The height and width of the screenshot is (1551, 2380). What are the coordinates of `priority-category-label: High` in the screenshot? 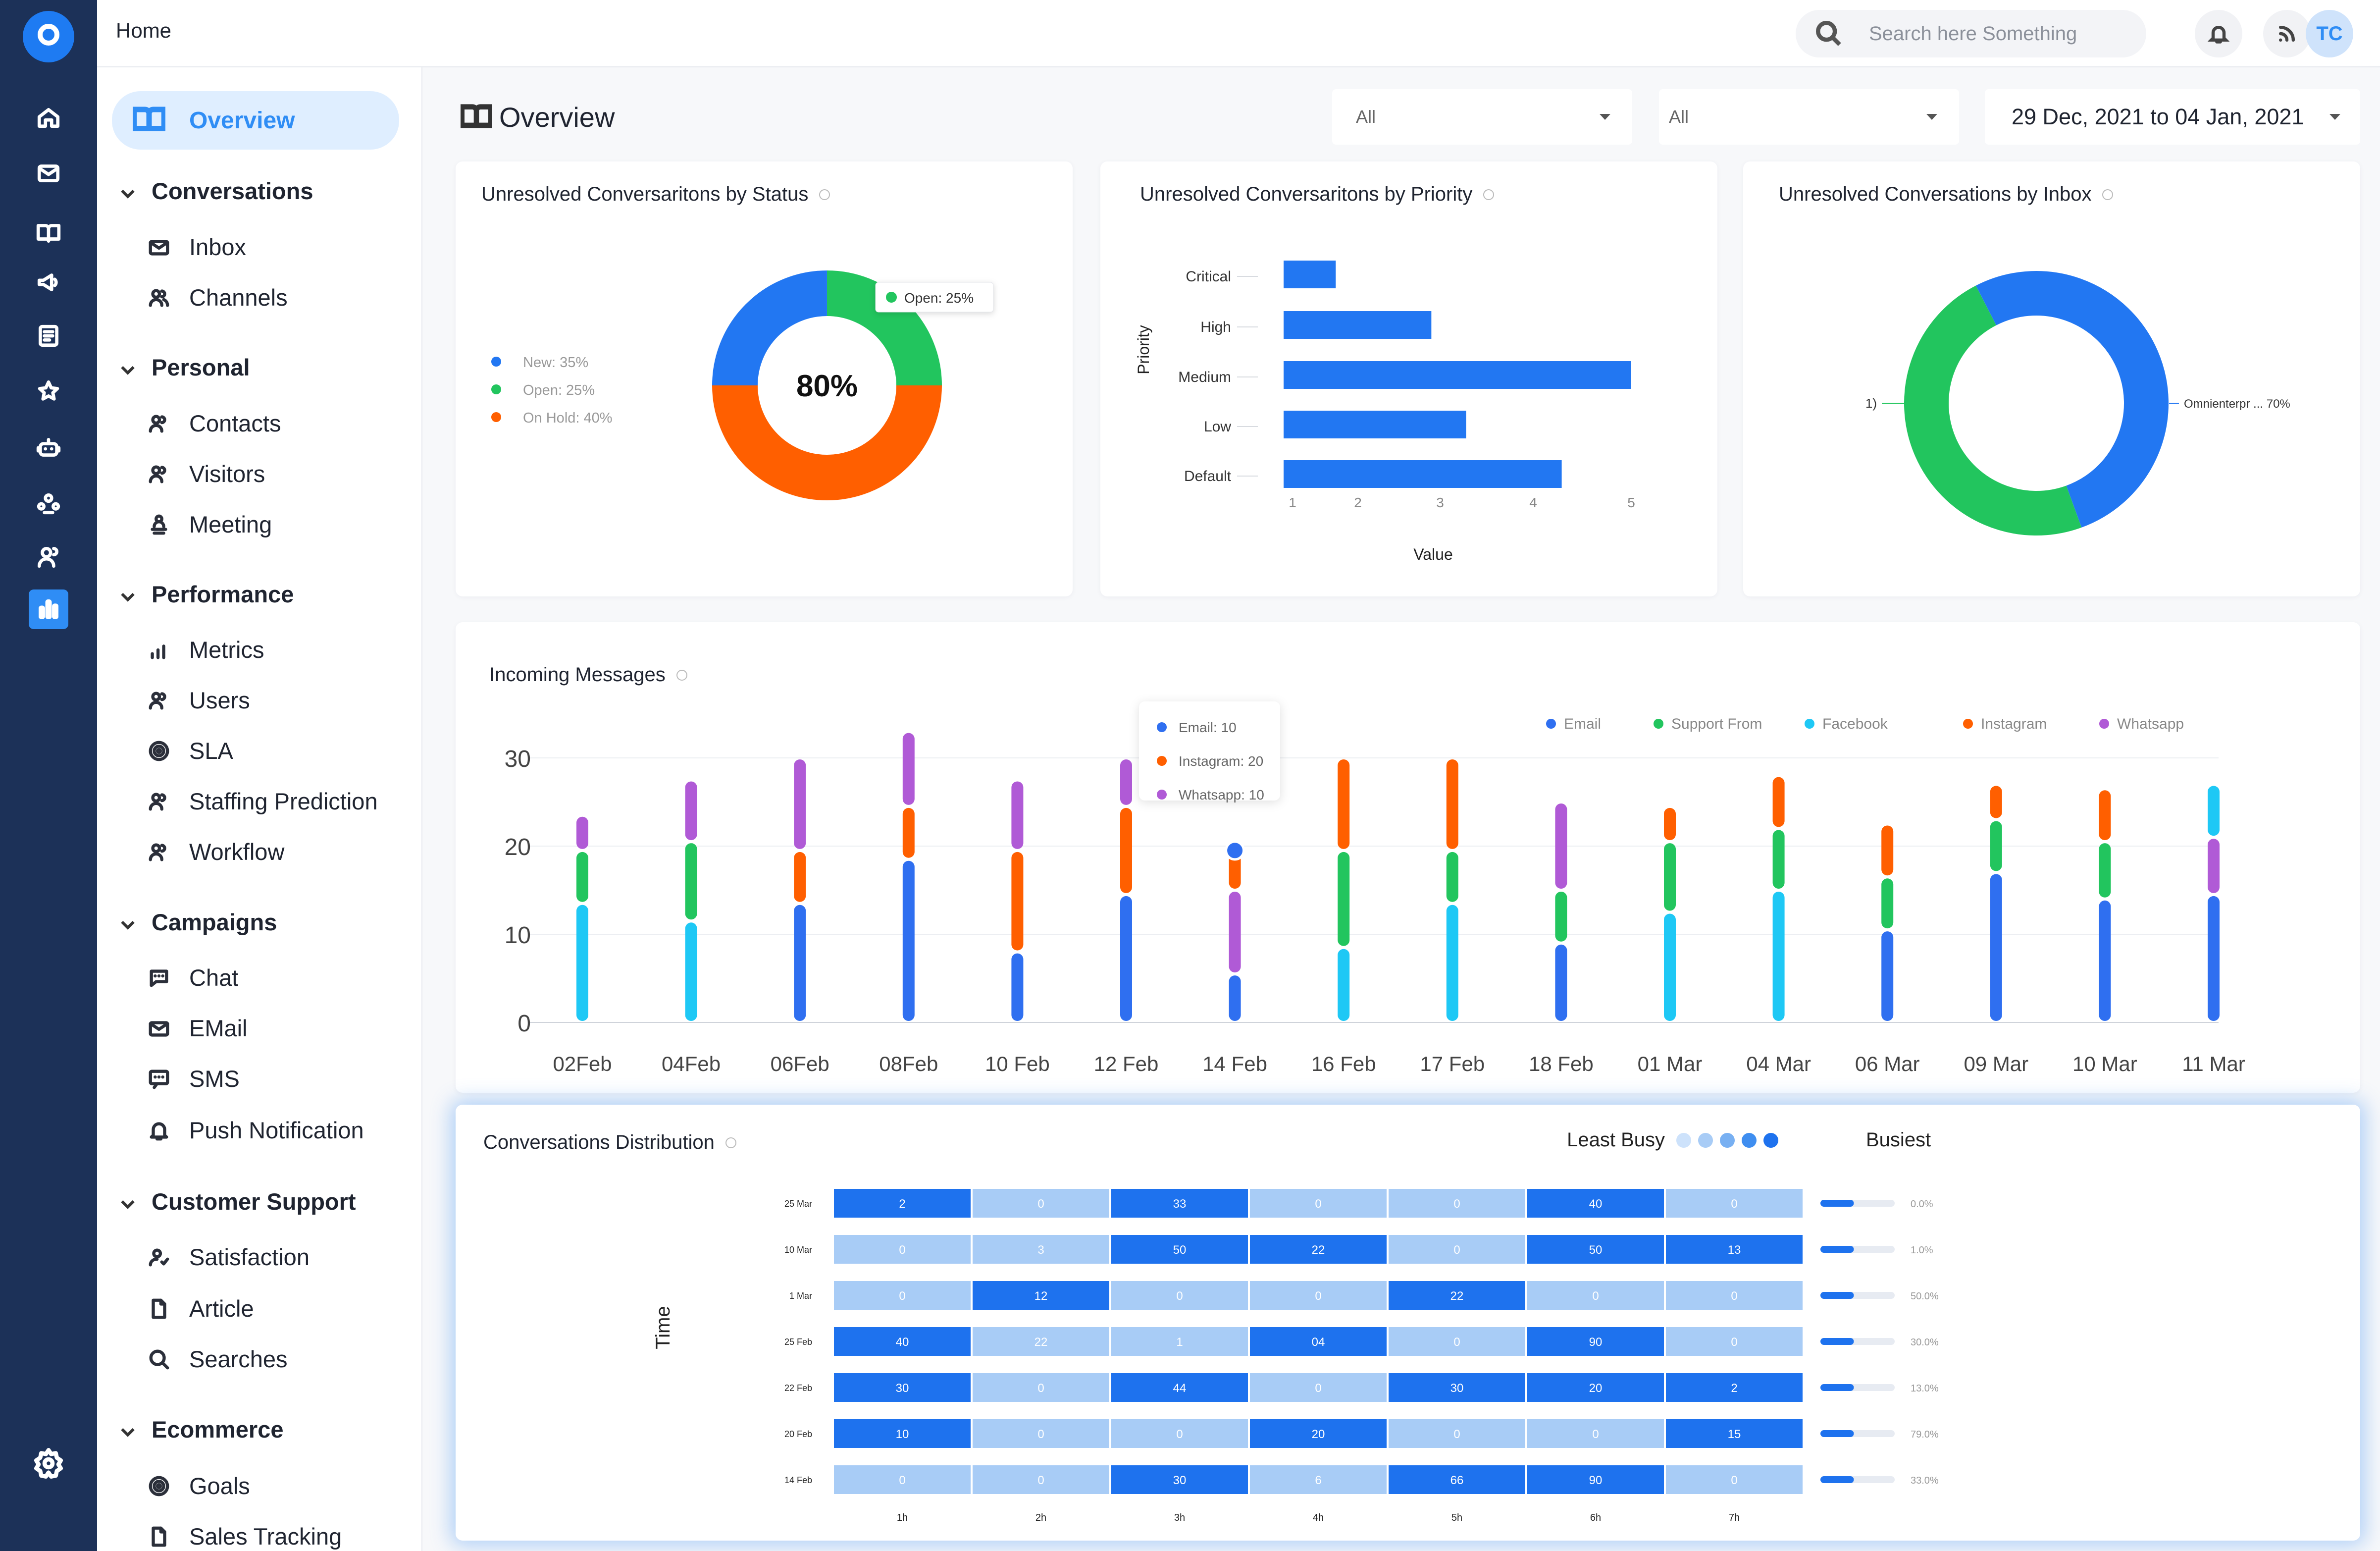 It's located at (1215, 327).